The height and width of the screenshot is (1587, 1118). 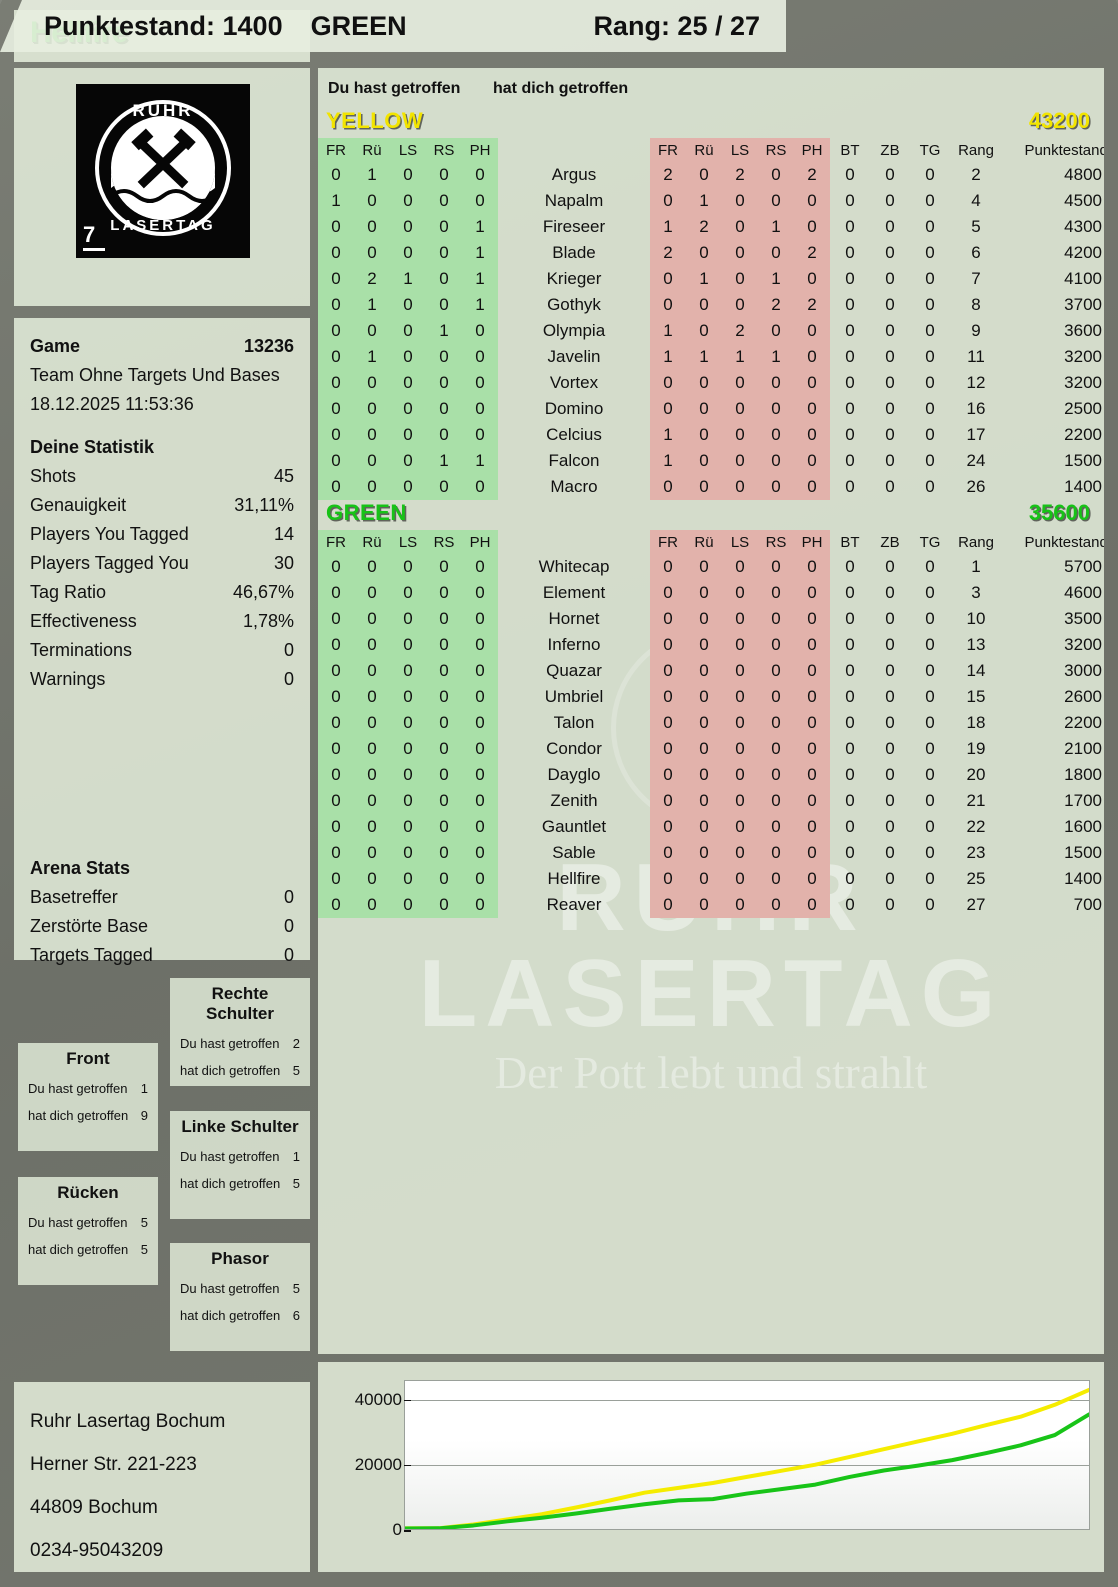 What do you see at coordinates (711, 801) in the screenshot?
I see `table-row: 0 0 0 0 0 Zenith 0 0 0 0 0 0 0 0 21 1700` at bounding box center [711, 801].